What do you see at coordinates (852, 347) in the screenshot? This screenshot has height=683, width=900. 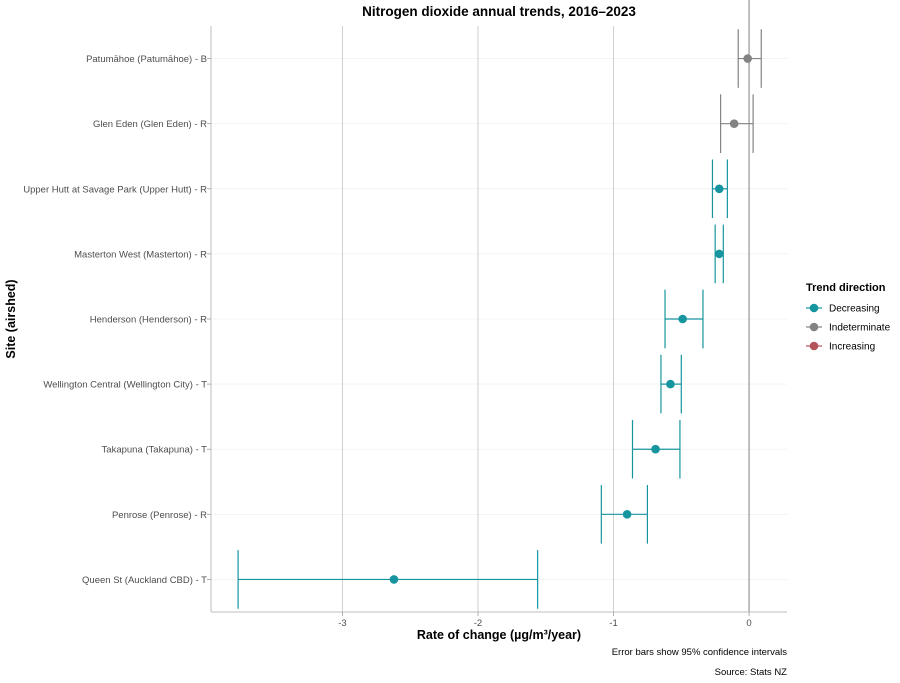 I see `legend-label: Increasing` at bounding box center [852, 347].